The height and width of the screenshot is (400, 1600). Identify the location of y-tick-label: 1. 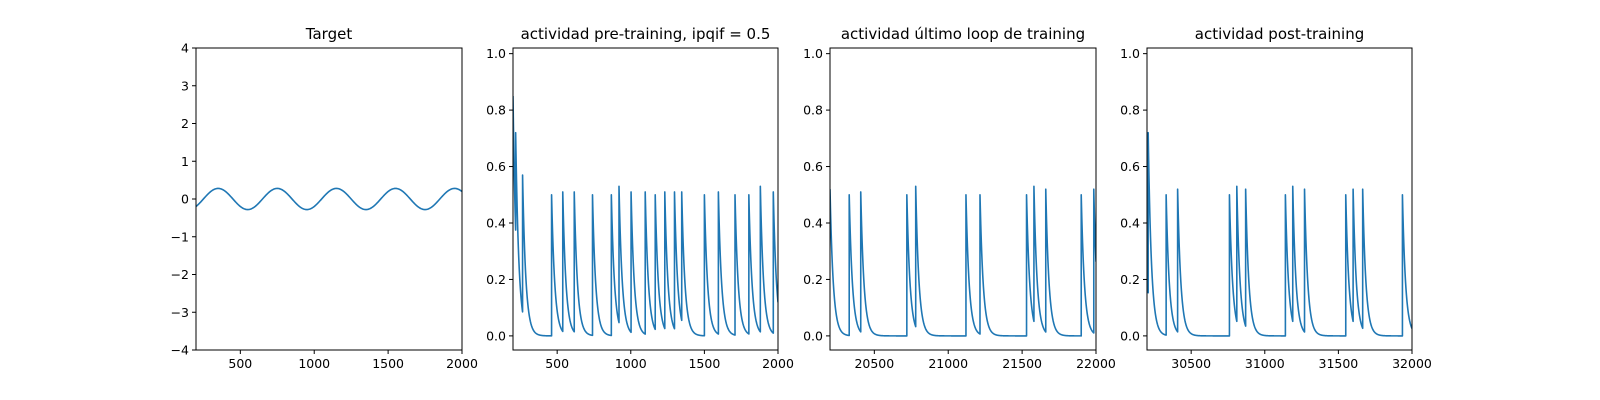
(185, 161).